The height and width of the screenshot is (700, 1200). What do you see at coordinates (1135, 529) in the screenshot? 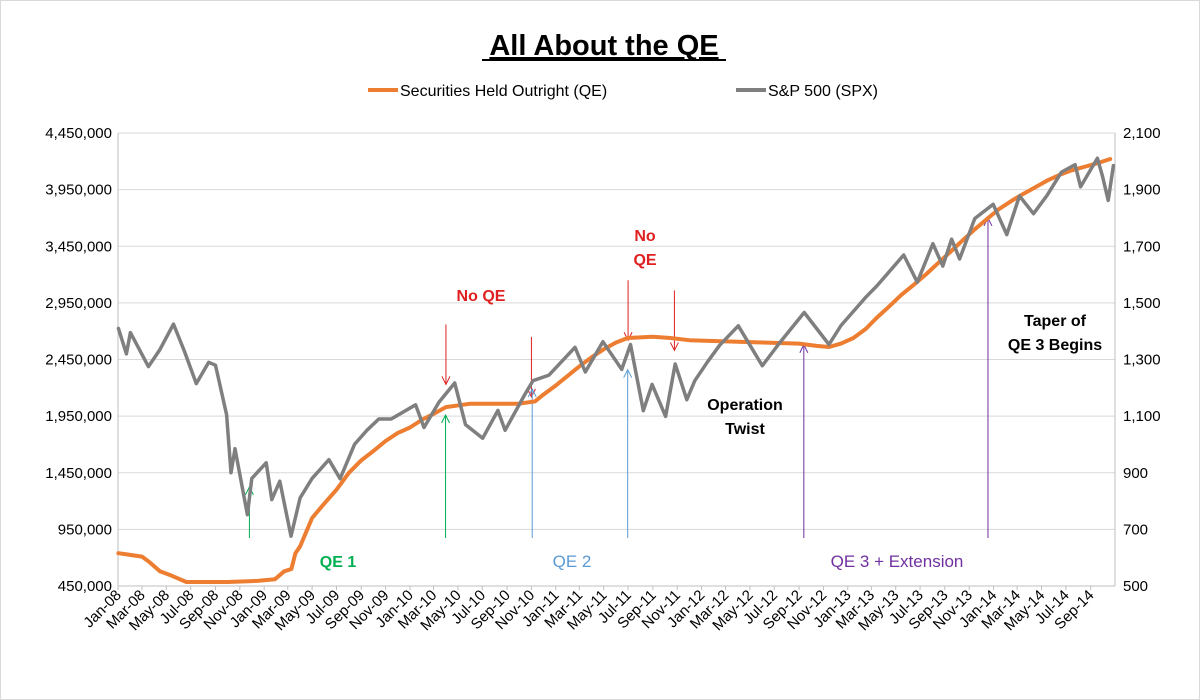
I see `right-y-tick-label: 700` at bounding box center [1135, 529].